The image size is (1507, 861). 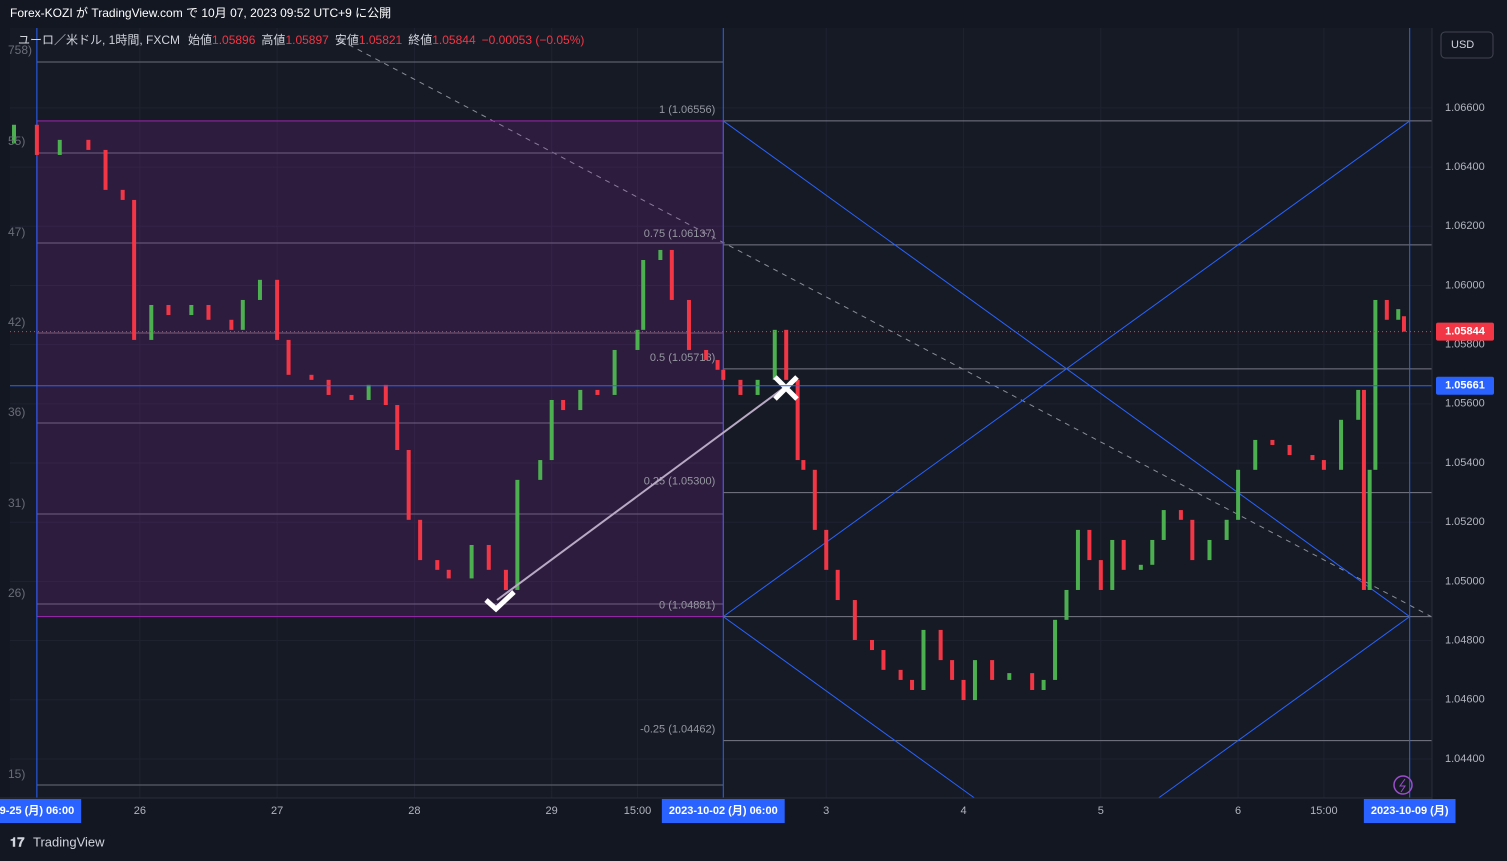 What do you see at coordinates (1465, 404) in the screenshot?
I see `y-tick-label: 1.05600` at bounding box center [1465, 404].